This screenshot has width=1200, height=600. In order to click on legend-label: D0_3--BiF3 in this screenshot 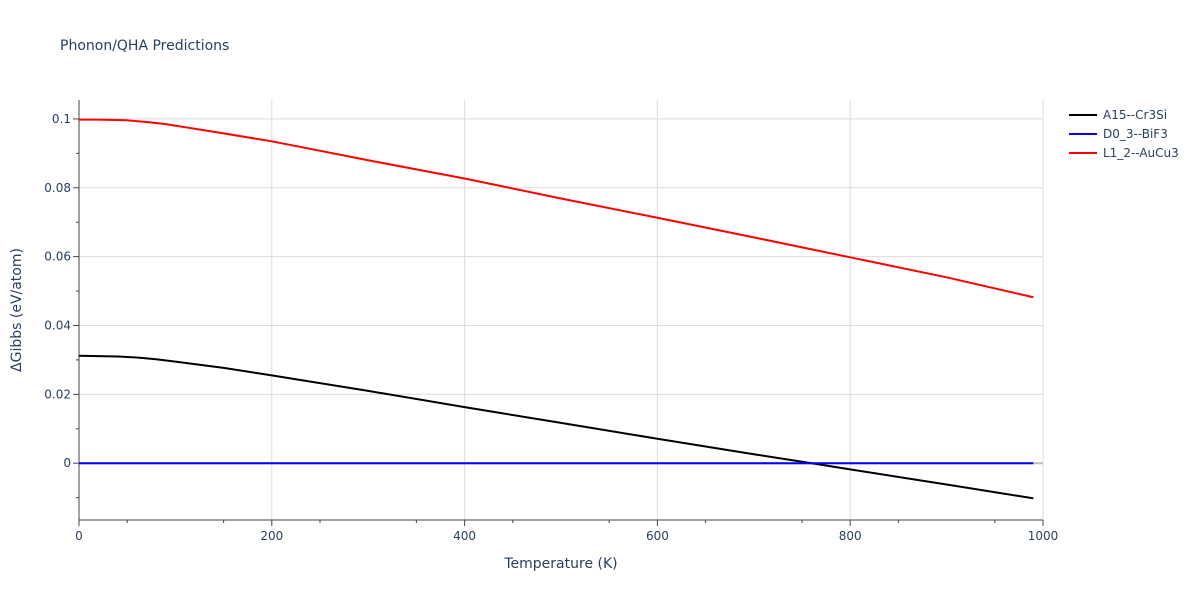, I will do `click(1135, 134)`.